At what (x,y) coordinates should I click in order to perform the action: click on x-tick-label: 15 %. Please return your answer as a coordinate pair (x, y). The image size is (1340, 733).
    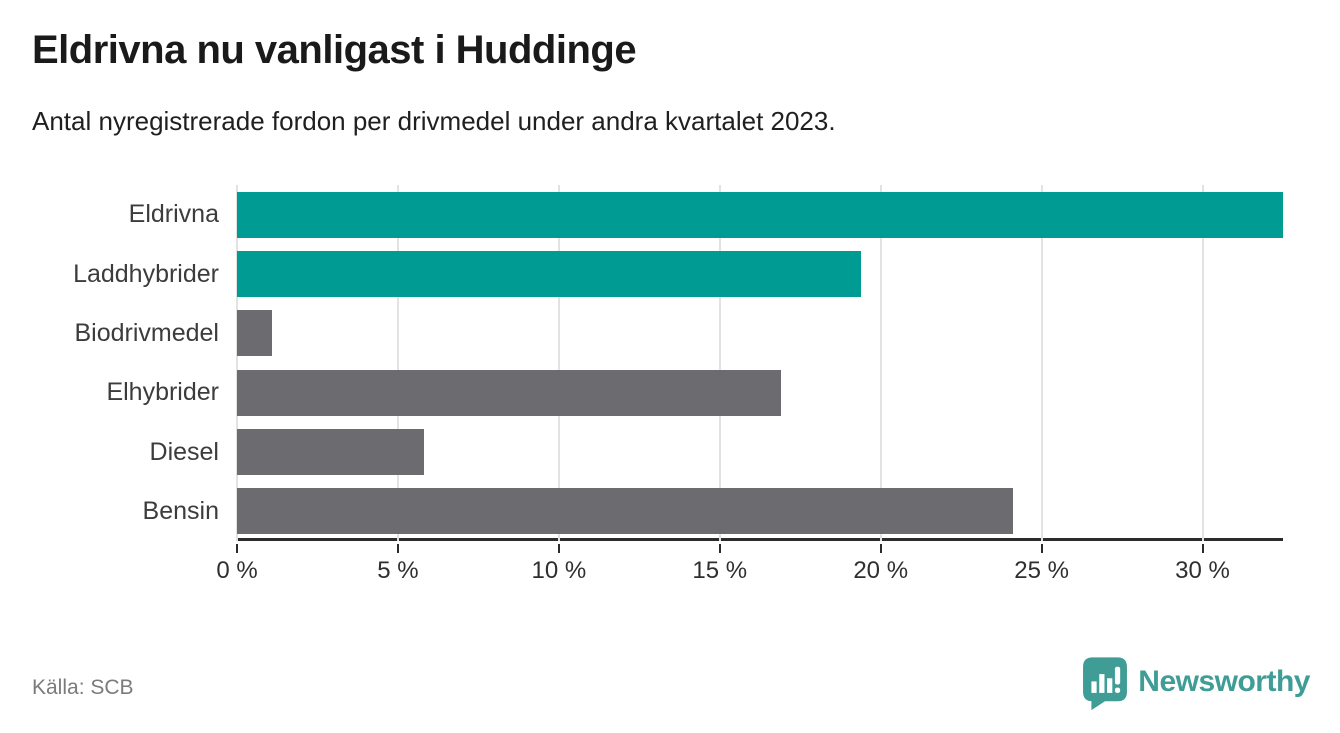
    Looking at the image, I should click on (720, 570).